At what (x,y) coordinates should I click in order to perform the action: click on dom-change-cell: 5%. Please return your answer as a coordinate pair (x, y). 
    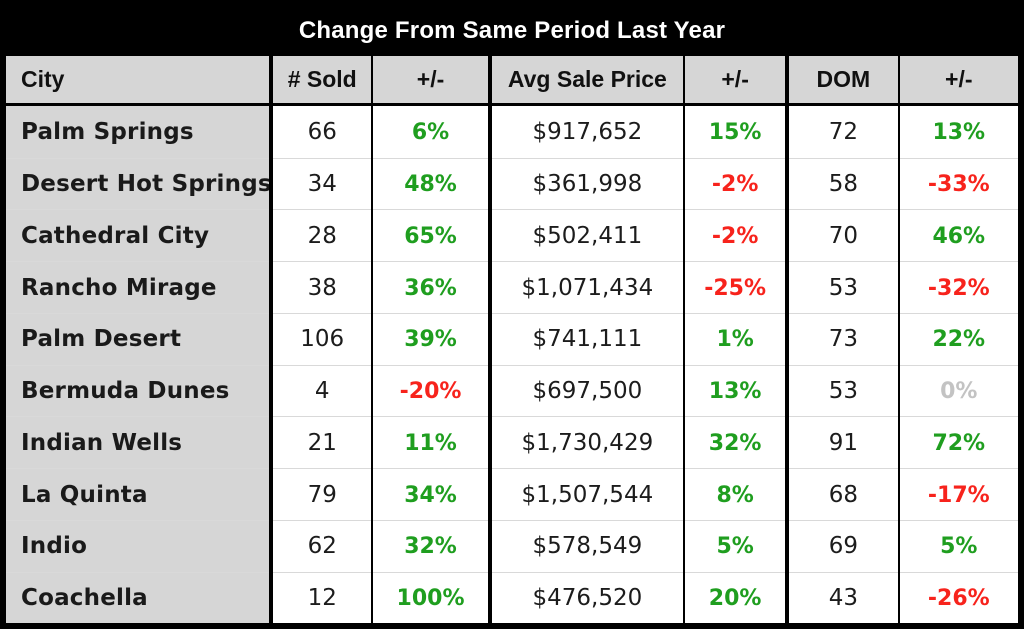
    Looking at the image, I should click on (958, 546).